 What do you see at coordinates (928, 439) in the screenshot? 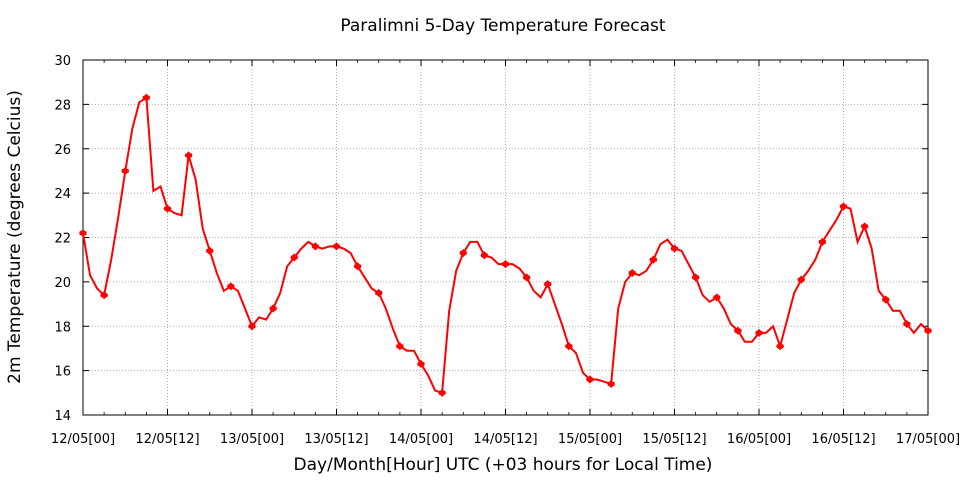
I see `x-tick-label: 17/05[00]` at bounding box center [928, 439].